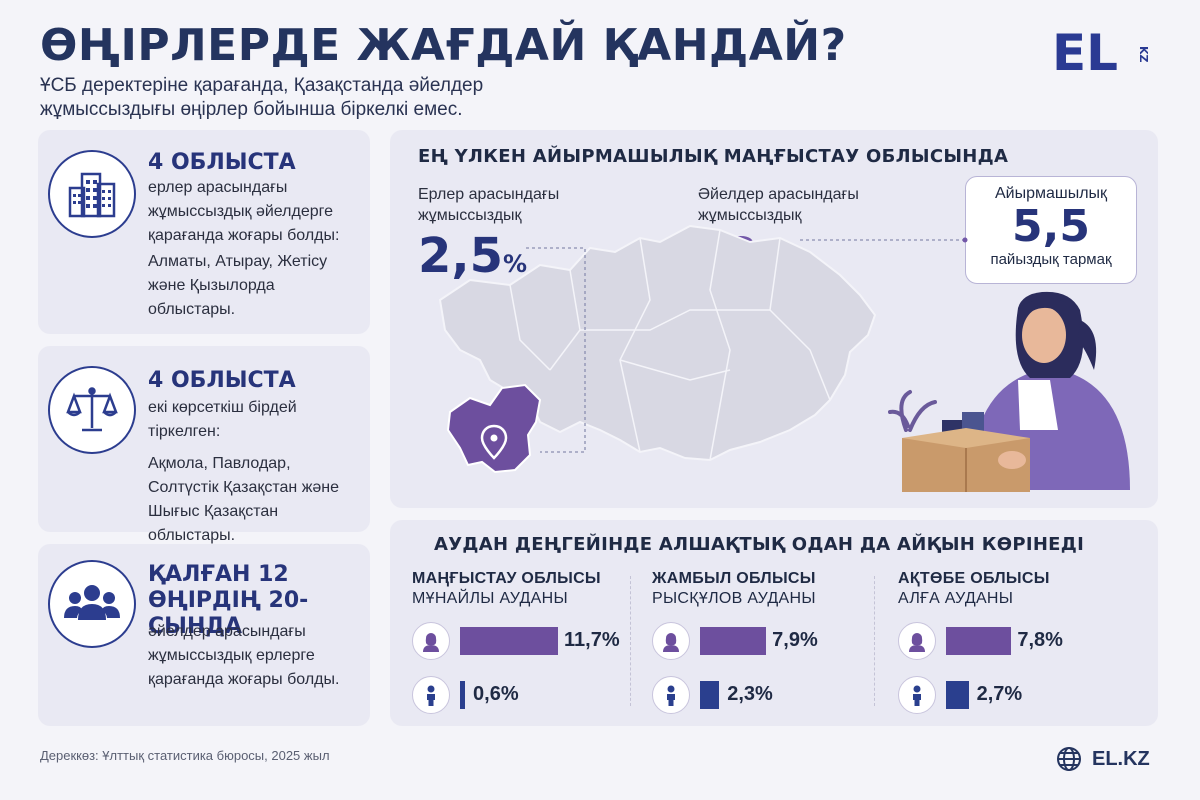 This screenshot has height=800, width=1200. I want to click on district-column: МАҢҒЫСТАУ ОБЛЫСЫ МҰНАЙЛЫ АУДАНЫ 11,7% 0,6%, so click(532, 645).